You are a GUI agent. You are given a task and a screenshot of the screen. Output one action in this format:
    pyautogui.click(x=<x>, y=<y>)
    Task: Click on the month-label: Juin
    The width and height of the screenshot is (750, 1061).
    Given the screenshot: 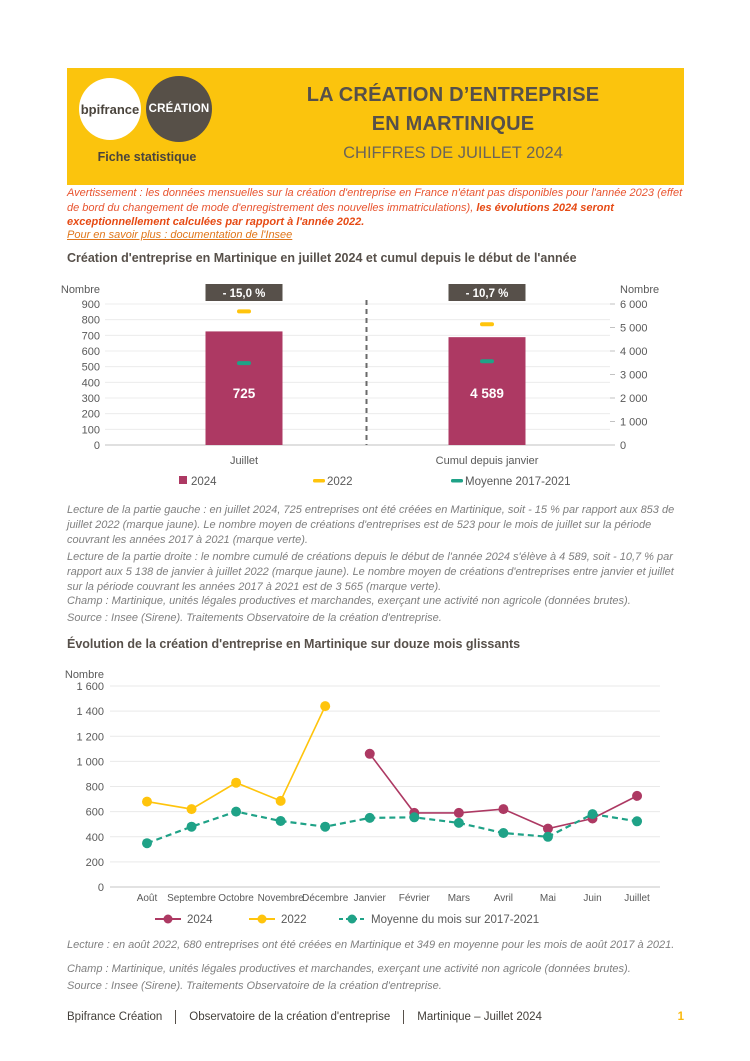 What is the action you would take?
    pyautogui.click(x=592, y=898)
    